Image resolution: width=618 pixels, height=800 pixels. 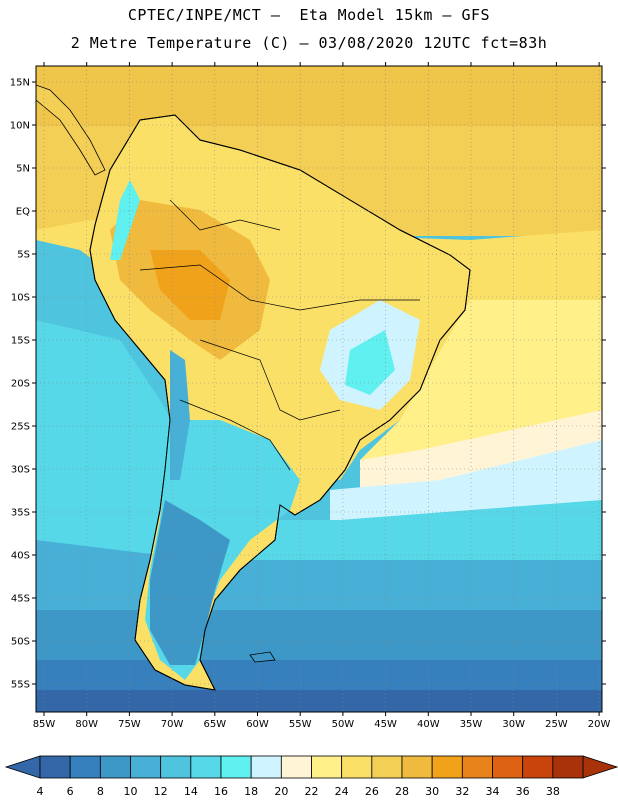 I want to click on lon-label: 85W, so click(x=44, y=724).